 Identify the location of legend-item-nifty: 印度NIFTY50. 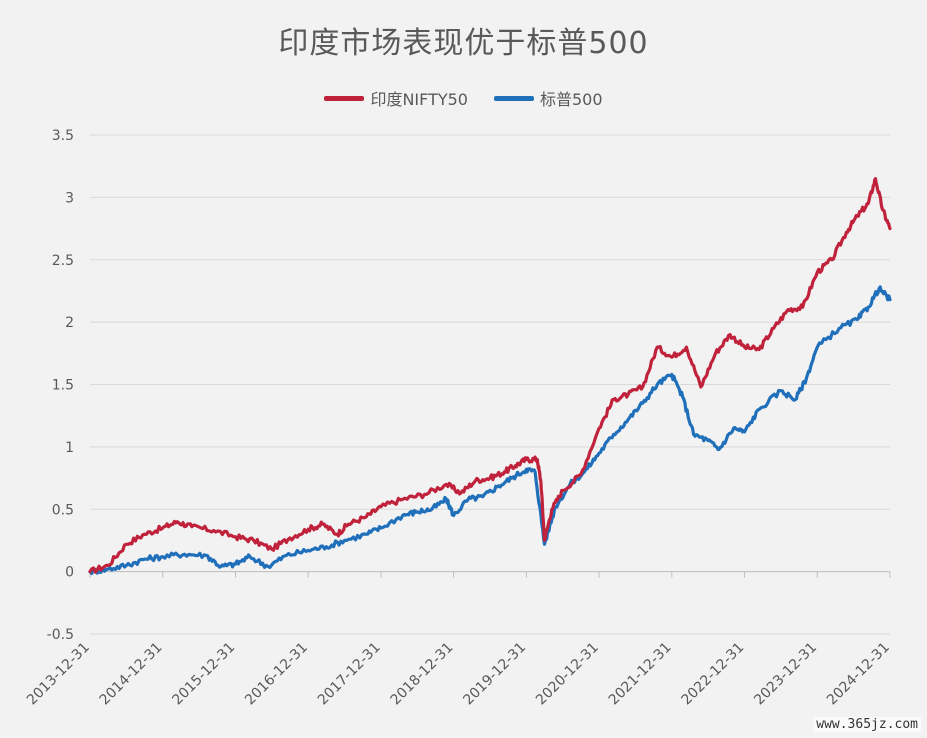
(396, 98).